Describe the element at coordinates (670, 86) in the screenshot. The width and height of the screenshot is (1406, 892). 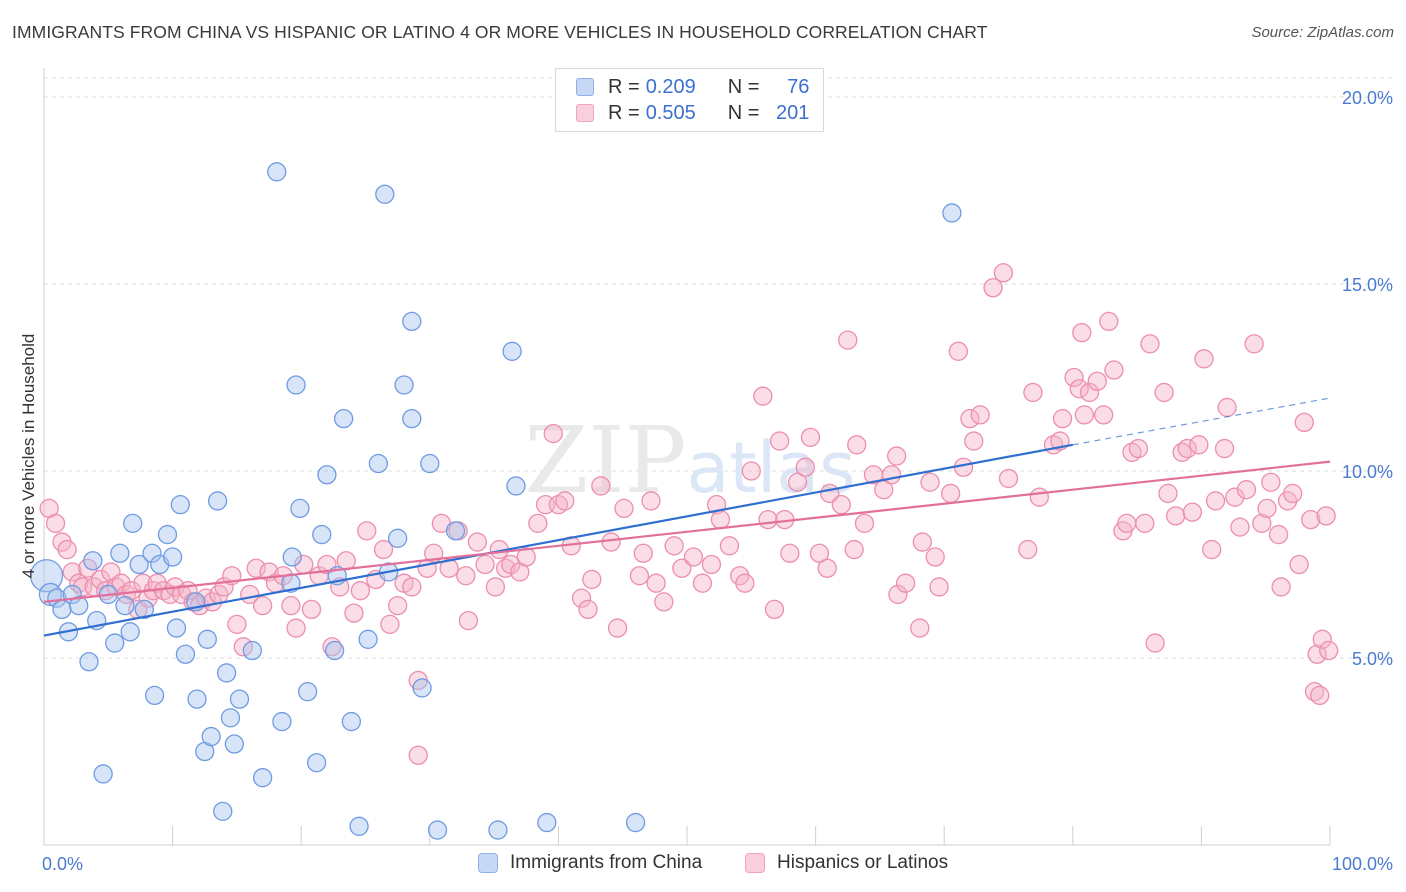
I see `legend-r-value: 0.209` at that location.